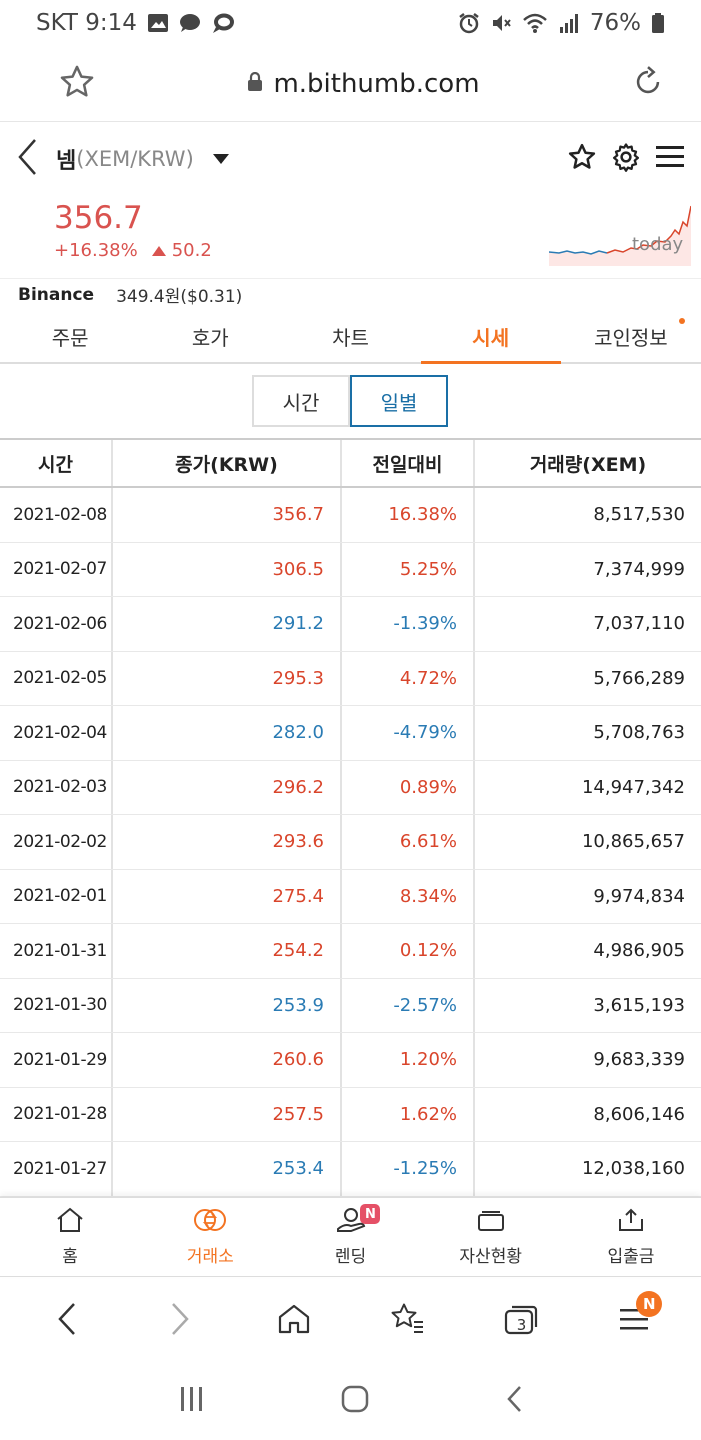 The height and width of the screenshot is (1440, 701). What do you see at coordinates (350, 842) in the screenshot?
I see `table-row: 2021-02-02 293.6 6.61% 10,865,657` at bounding box center [350, 842].